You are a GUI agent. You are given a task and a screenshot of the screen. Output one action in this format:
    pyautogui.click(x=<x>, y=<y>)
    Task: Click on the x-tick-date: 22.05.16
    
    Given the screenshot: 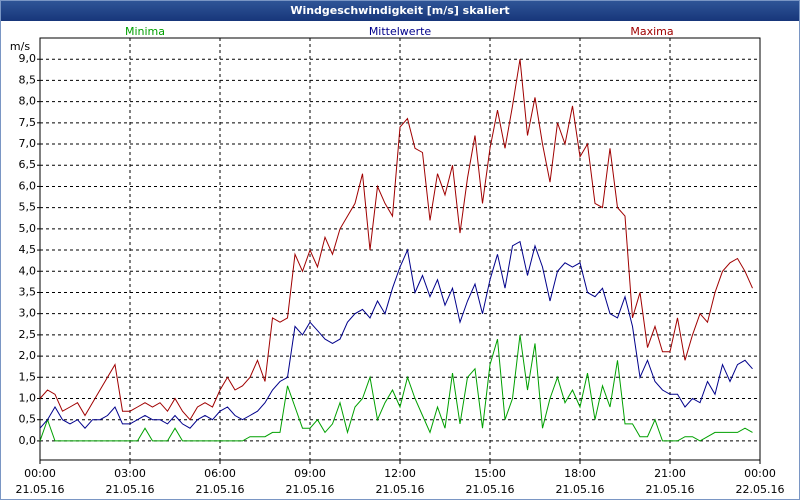 What is the action you would take?
    pyautogui.click(x=760, y=489)
    